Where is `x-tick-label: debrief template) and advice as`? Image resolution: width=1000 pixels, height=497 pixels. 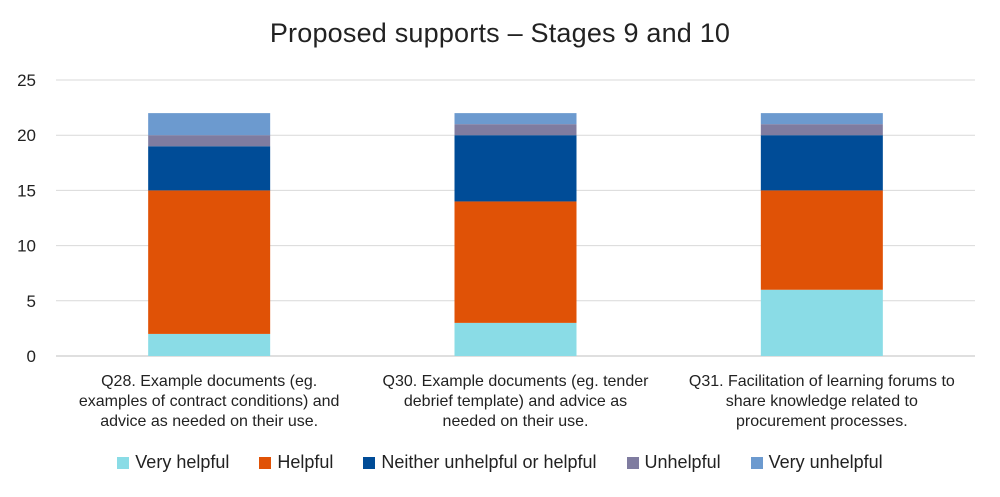 x-tick-label: debrief template) and advice as is located at coordinates (515, 401).